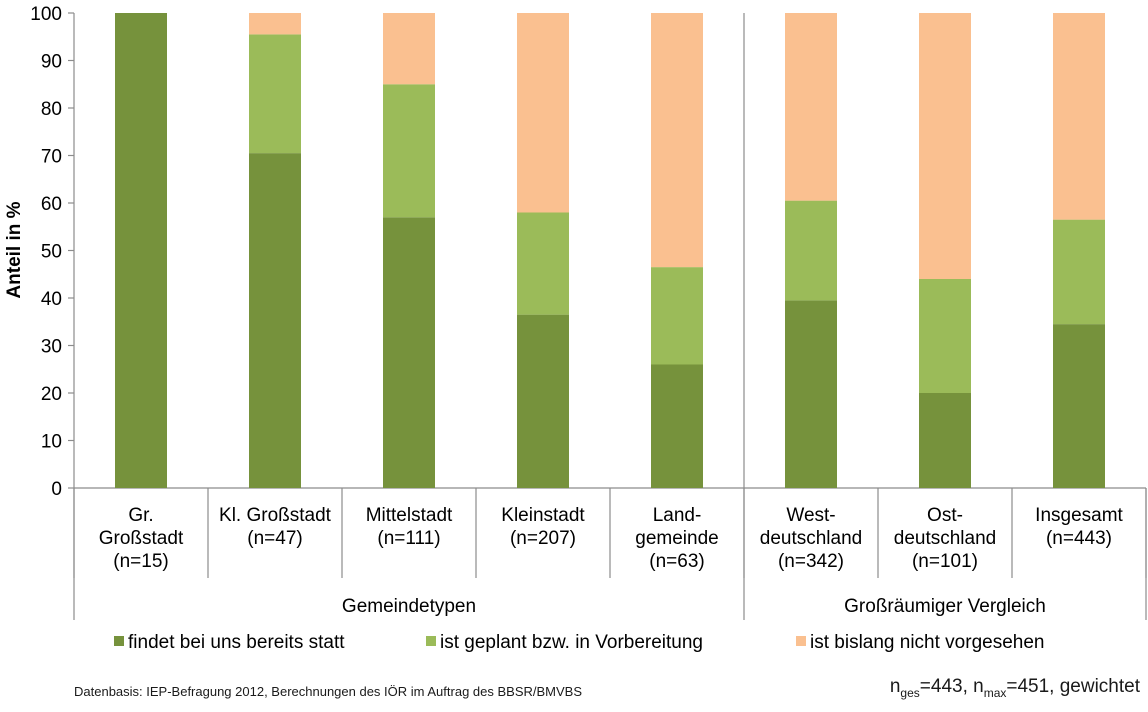 This screenshot has width=1148, height=712. What do you see at coordinates (51, 157) in the screenshot?
I see `y-tick-label: 70` at bounding box center [51, 157].